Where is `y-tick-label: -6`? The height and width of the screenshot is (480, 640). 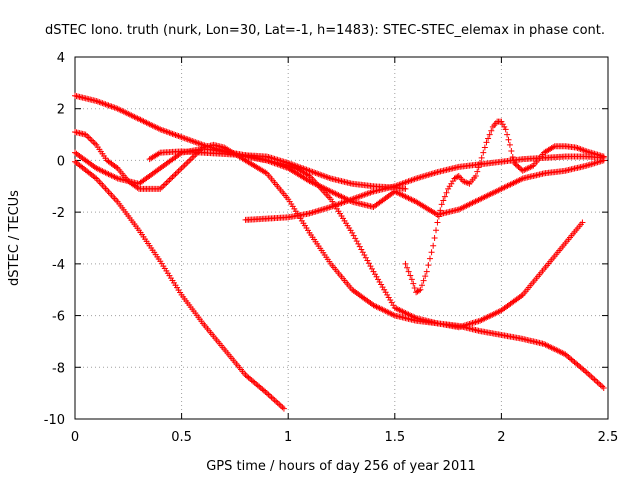 y-tick-label: -6 is located at coordinates (58, 317).